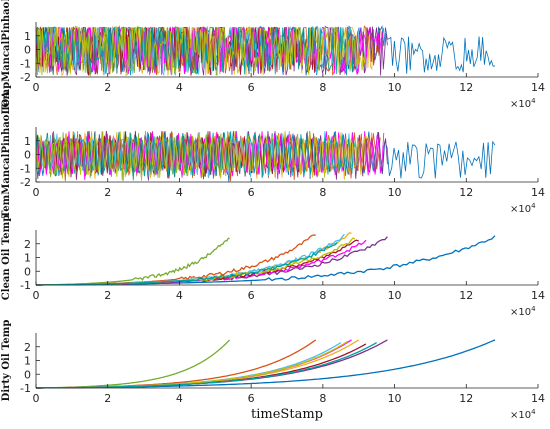 Image resolution: width=550 pixels, height=429 pixels. What do you see at coordinates (6, 361) in the screenshot?
I see `y-axis-label: Dirty Oil Temp` at bounding box center [6, 361].